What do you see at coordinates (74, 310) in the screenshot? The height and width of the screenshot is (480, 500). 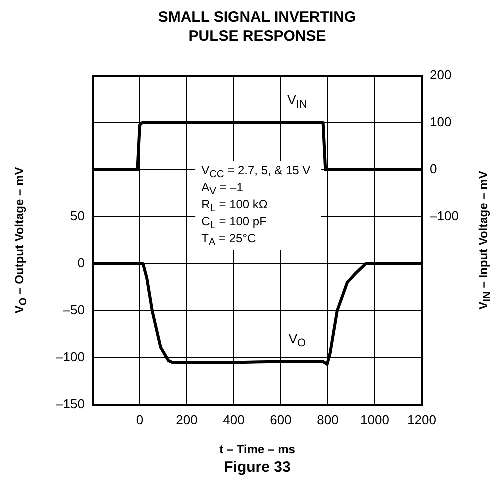 I see `y-tick-label: –50` at bounding box center [74, 310].